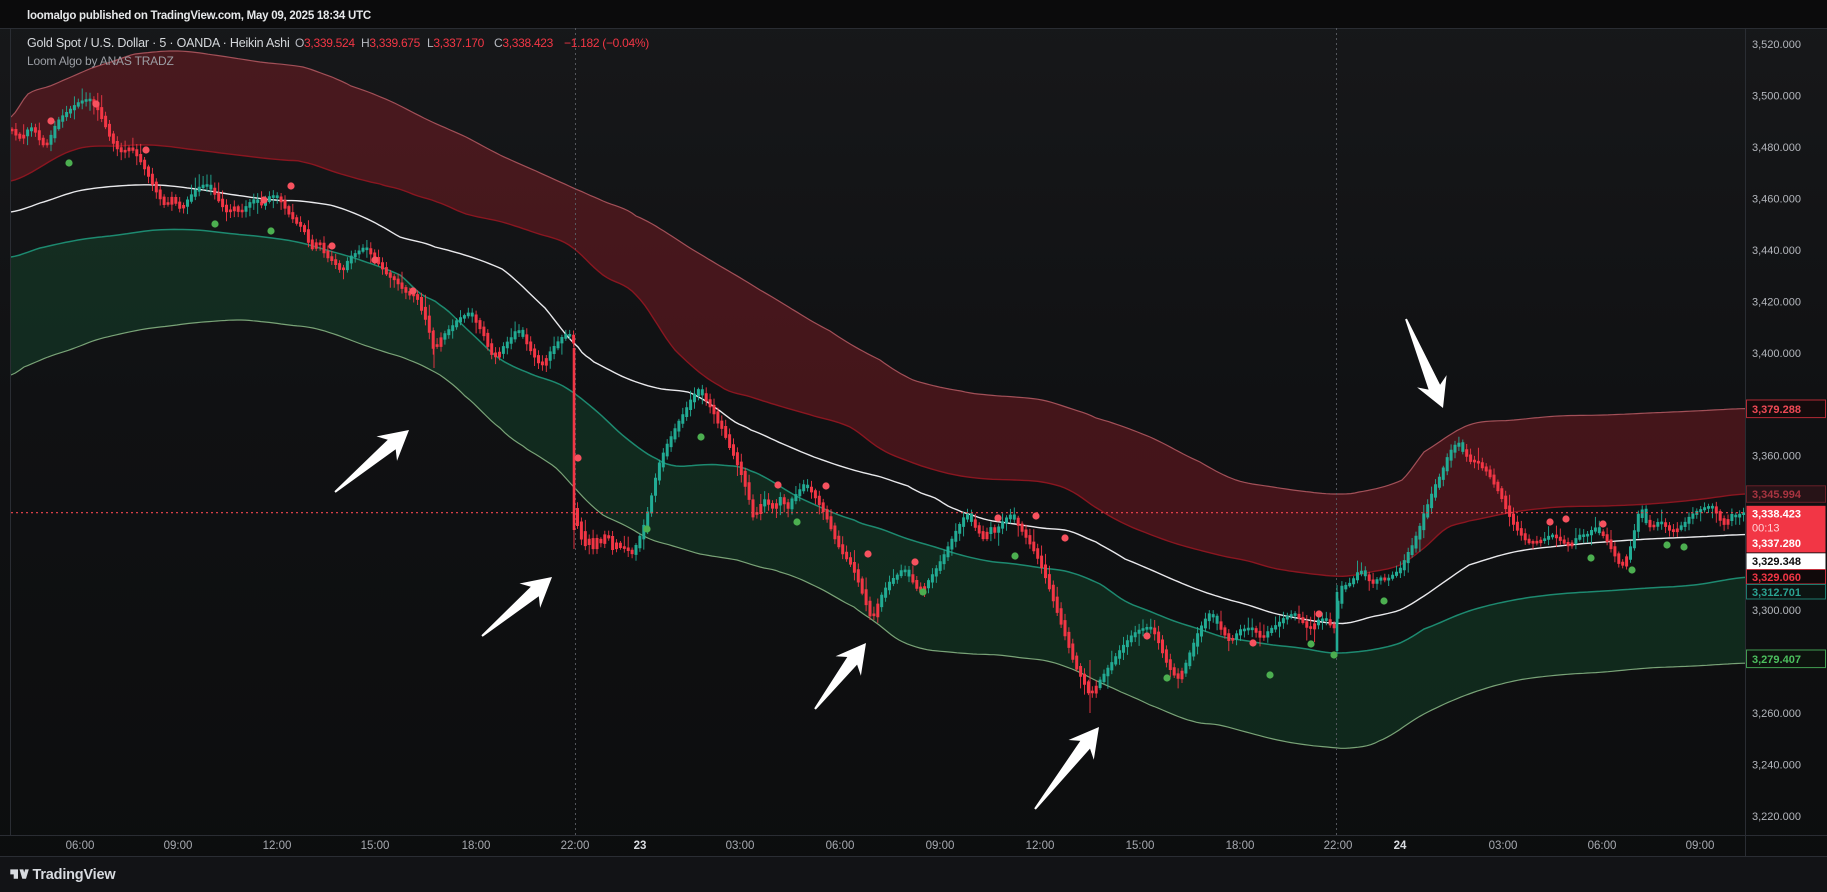 The image size is (1827, 892). I want to click on svg-text: 3,420.000, so click(1776, 302).